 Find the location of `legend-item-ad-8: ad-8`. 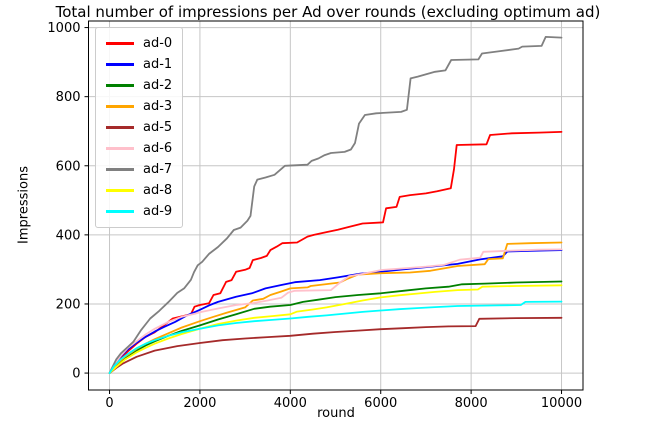

legend-item-ad-8: ad-8 is located at coordinates (139, 190).